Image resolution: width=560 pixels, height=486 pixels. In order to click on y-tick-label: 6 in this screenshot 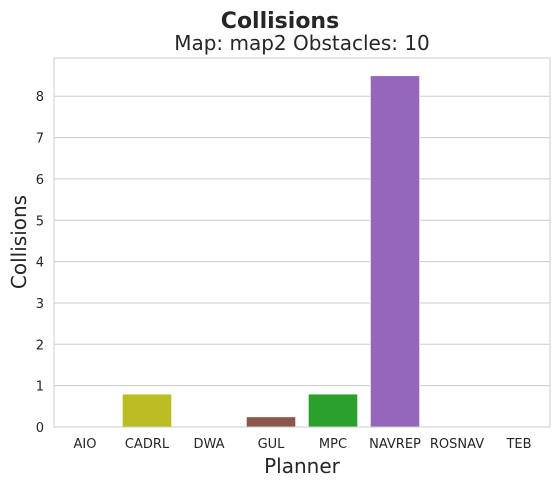, I will do `click(40, 180)`.